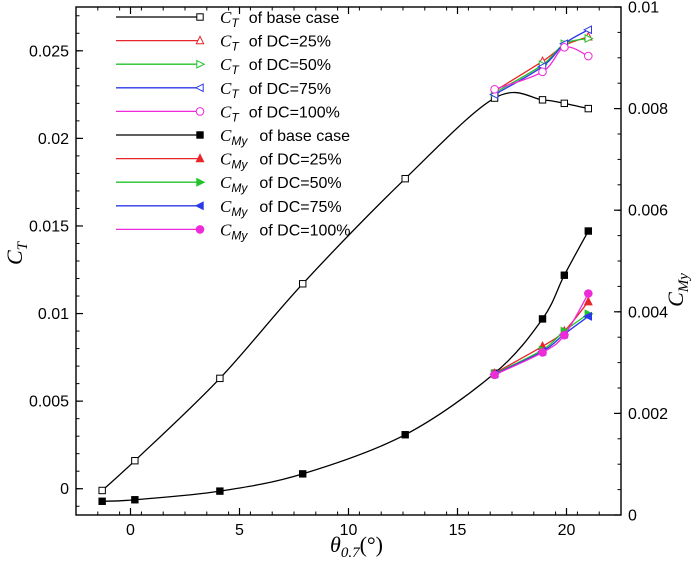 The height and width of the screenshot is (562, 700). Describe the element at coordinates (64, 489) in the screenshot. I see `y-left-tick-label: 0` at that location.